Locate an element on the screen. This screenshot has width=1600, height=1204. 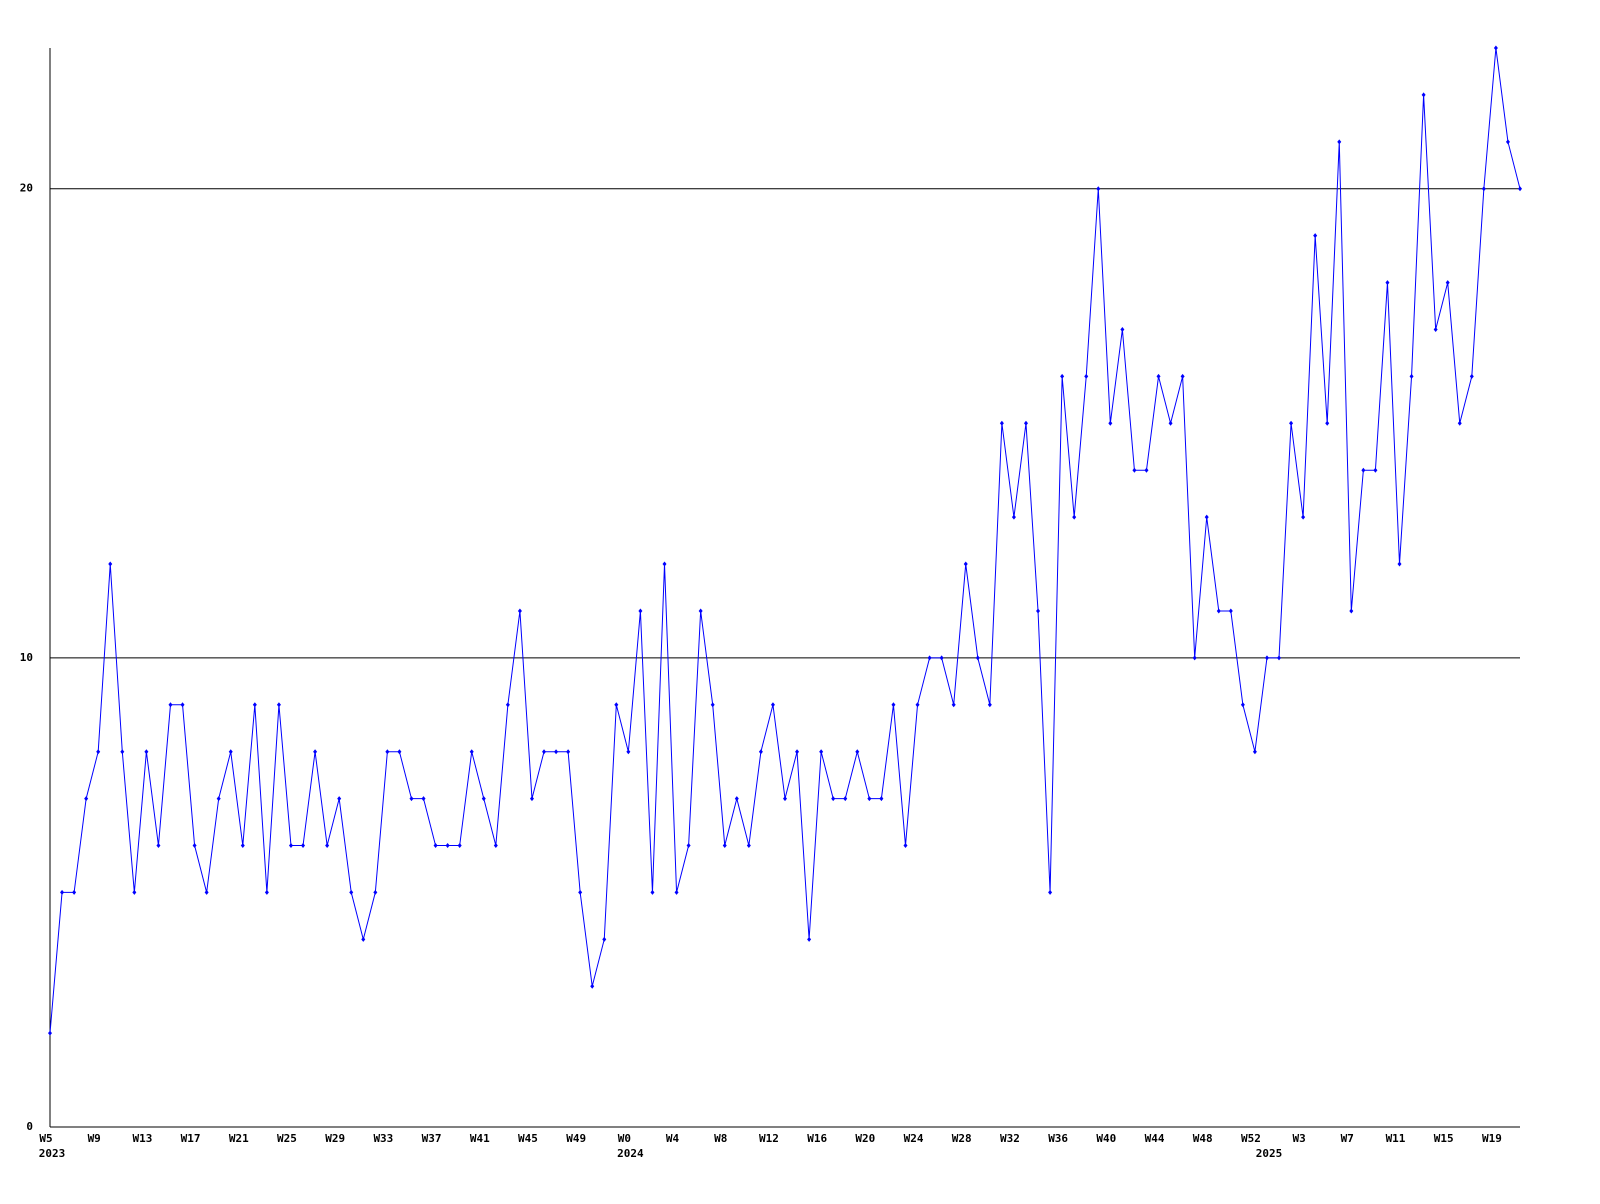
x-tick-label: W36 is located at coordinates (1058, 1138).